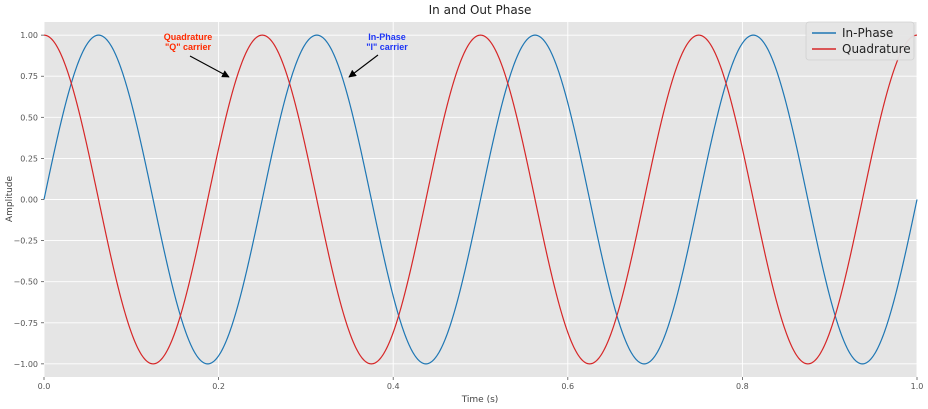  I want to click on annotations: Quadrature"Q" carrier In-Phase"I" carrier, so click(286, 55).